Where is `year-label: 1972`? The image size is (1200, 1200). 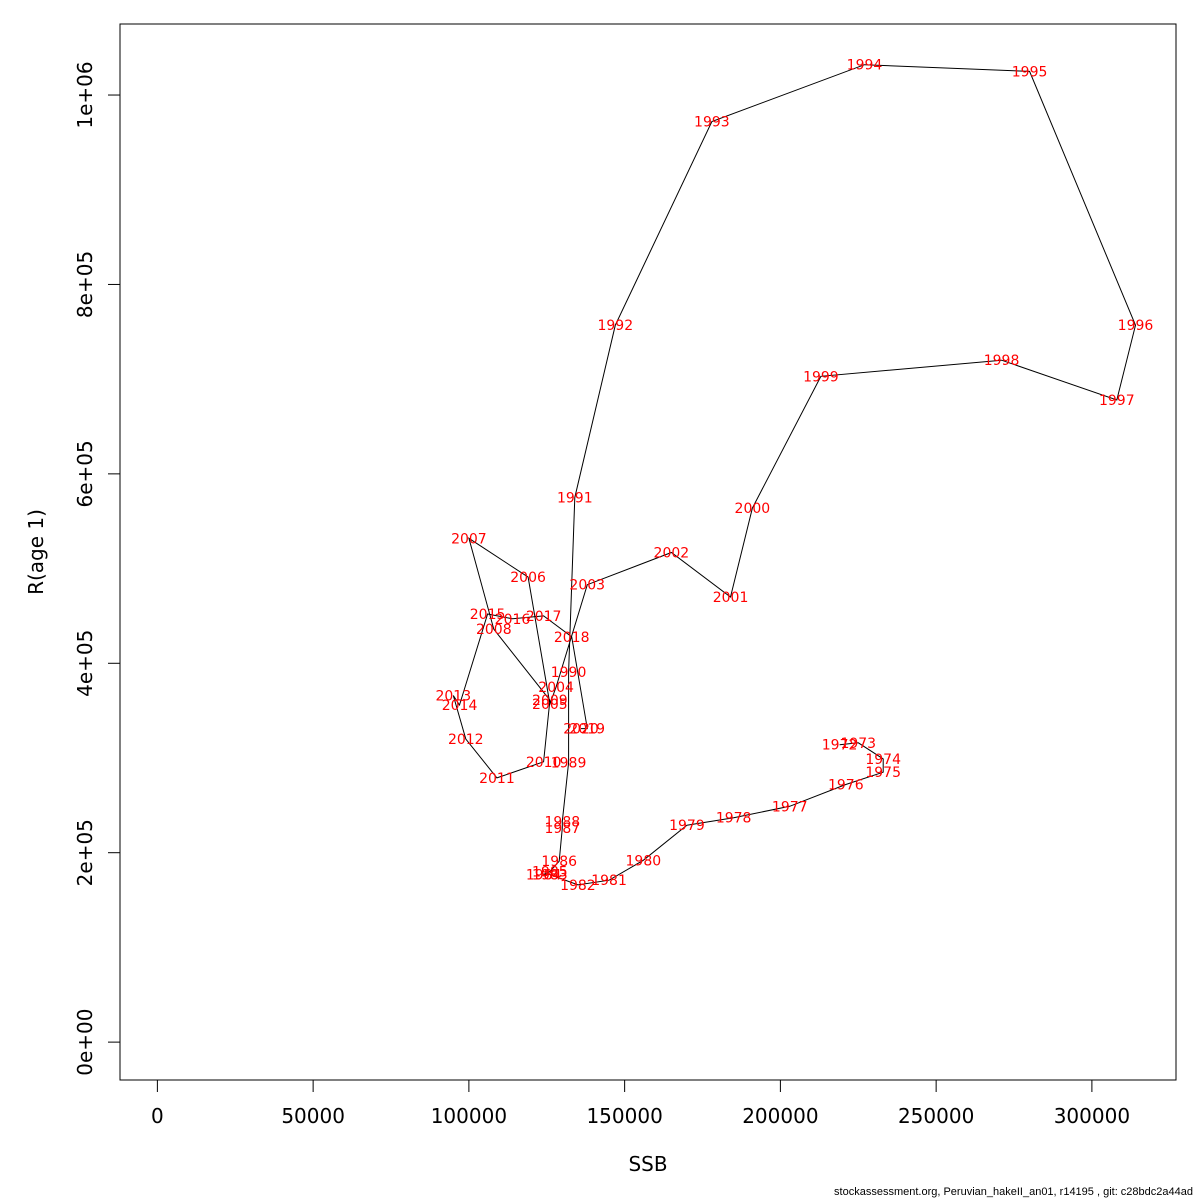
year-label: 1972 is located at coordinates (840, 746).